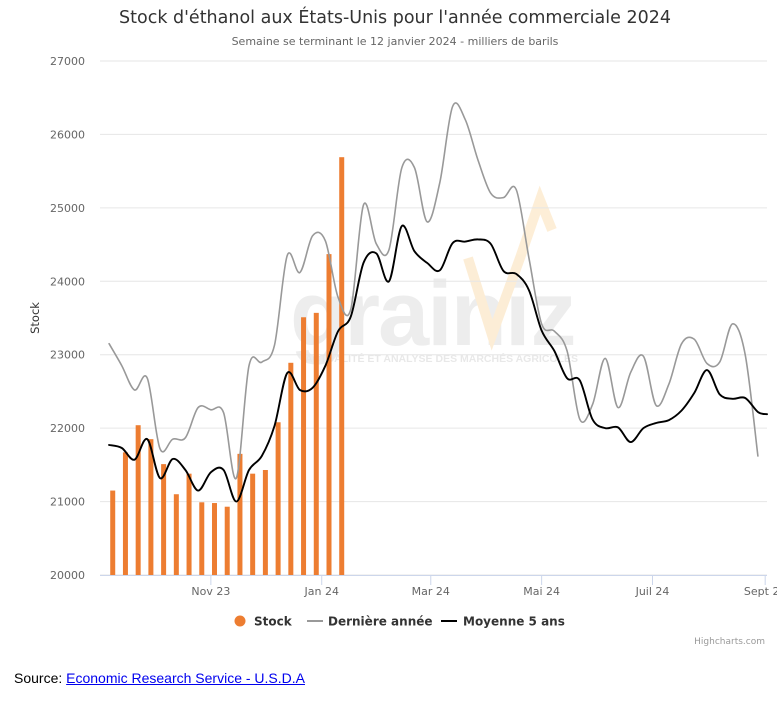  What do you see at coordinates (40, 678) in the screenshot?
I see `source-prefix: Source:` at bounding box center [40, 678].